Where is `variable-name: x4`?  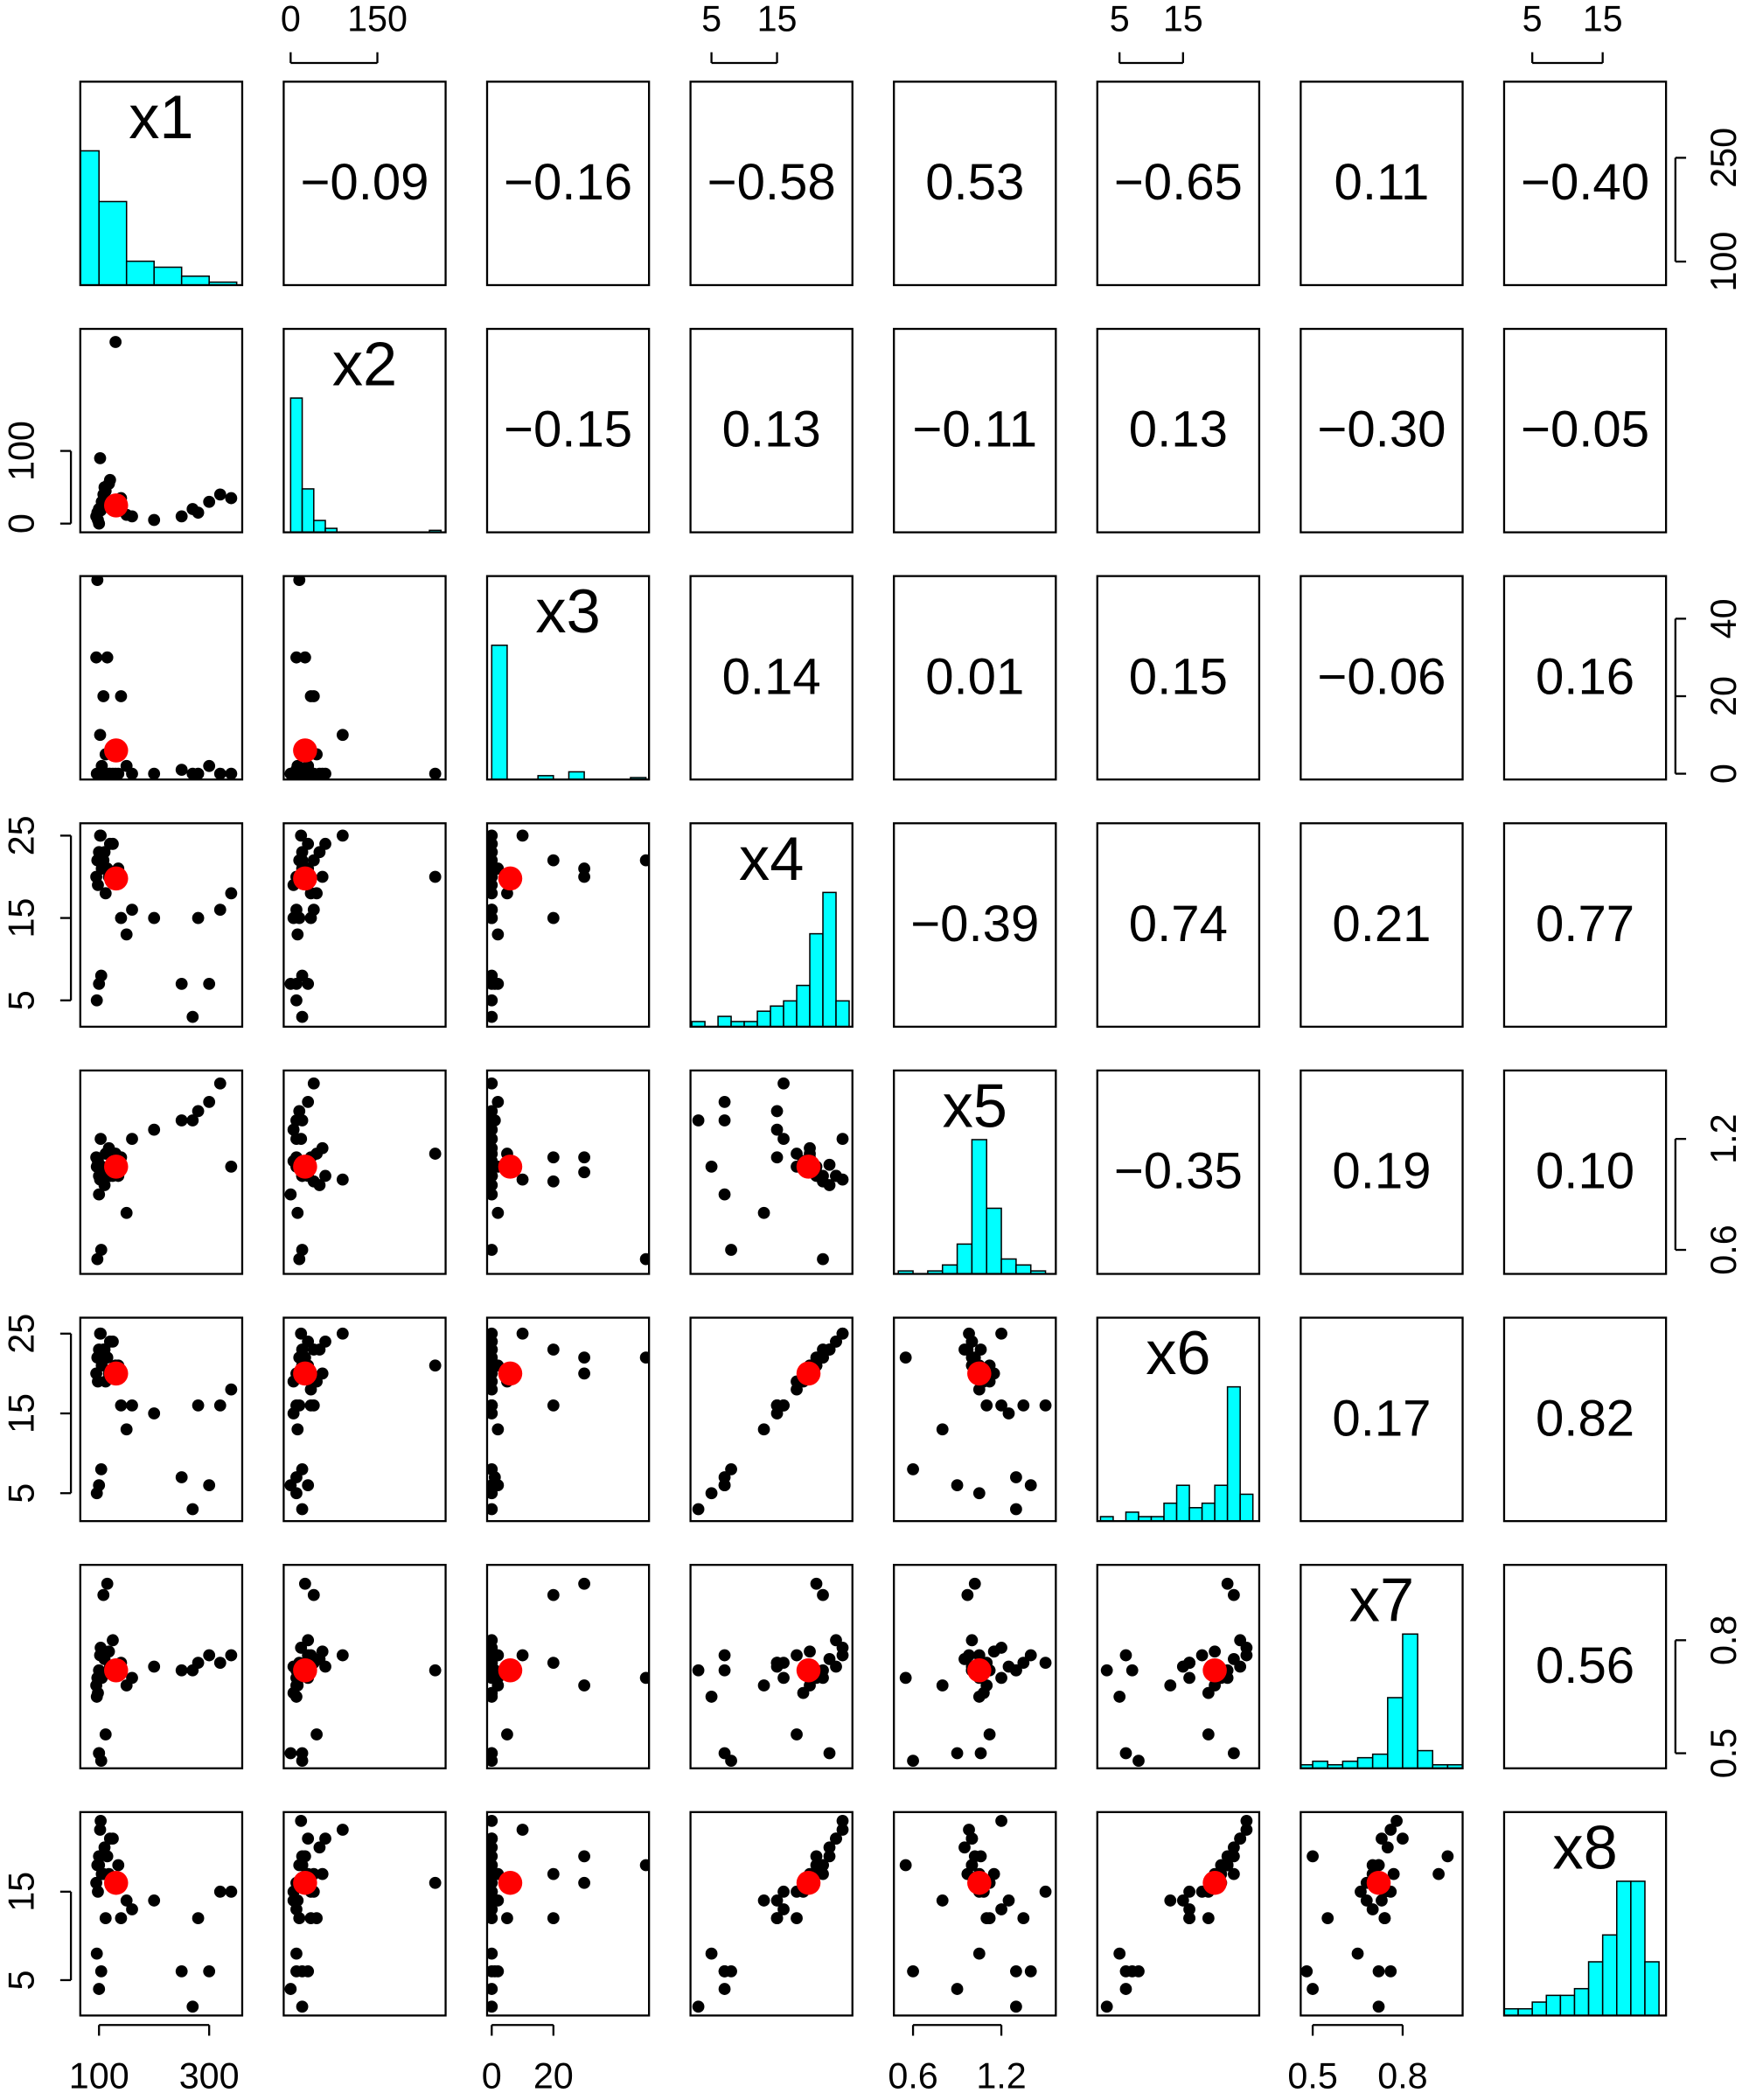 variable-name: x4 is located at coordinates (771, 858).